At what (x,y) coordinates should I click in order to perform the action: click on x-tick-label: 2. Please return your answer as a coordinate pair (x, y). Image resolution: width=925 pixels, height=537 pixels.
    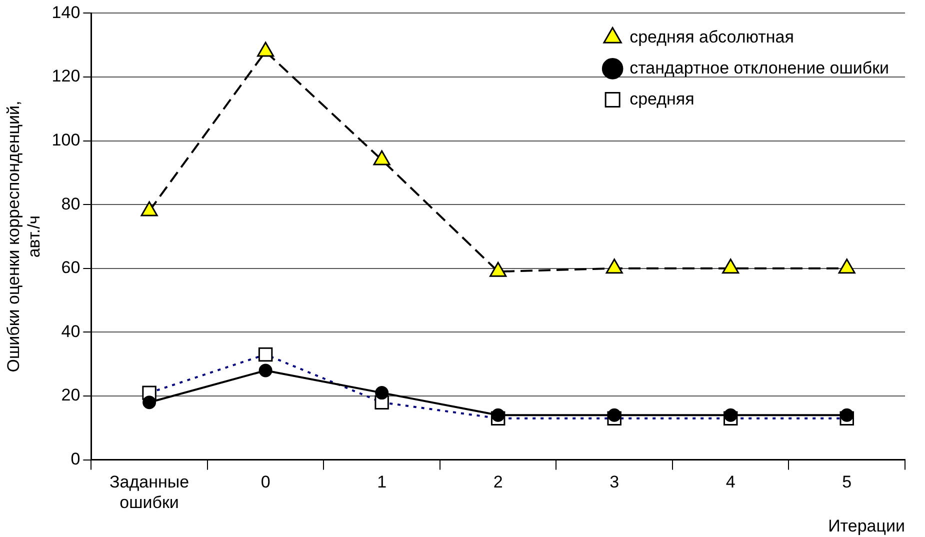
    Looking at the image, I should click on (498, 482).